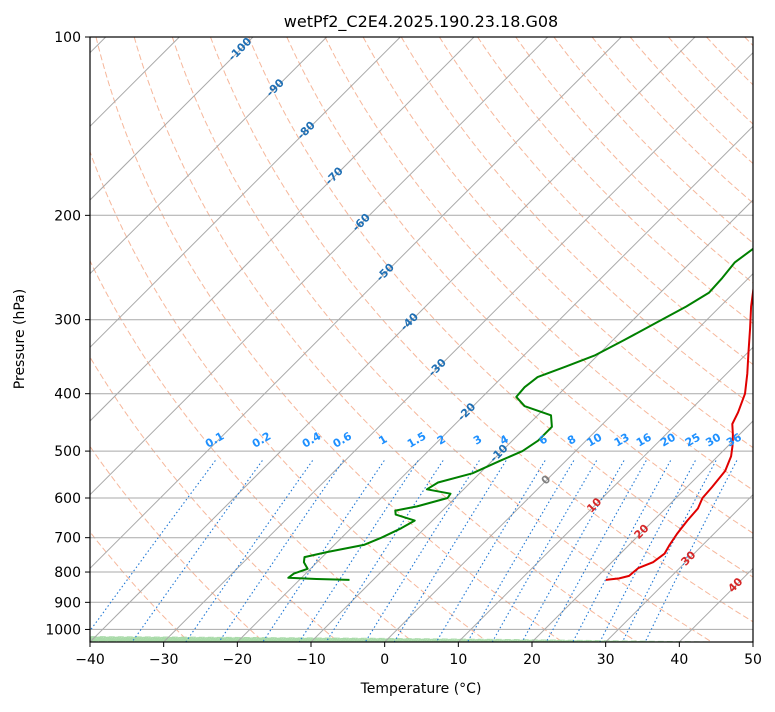  Describe the element at coordinates (384, 660) in the screenshot. I see `x-tick-label: 0` at that location.